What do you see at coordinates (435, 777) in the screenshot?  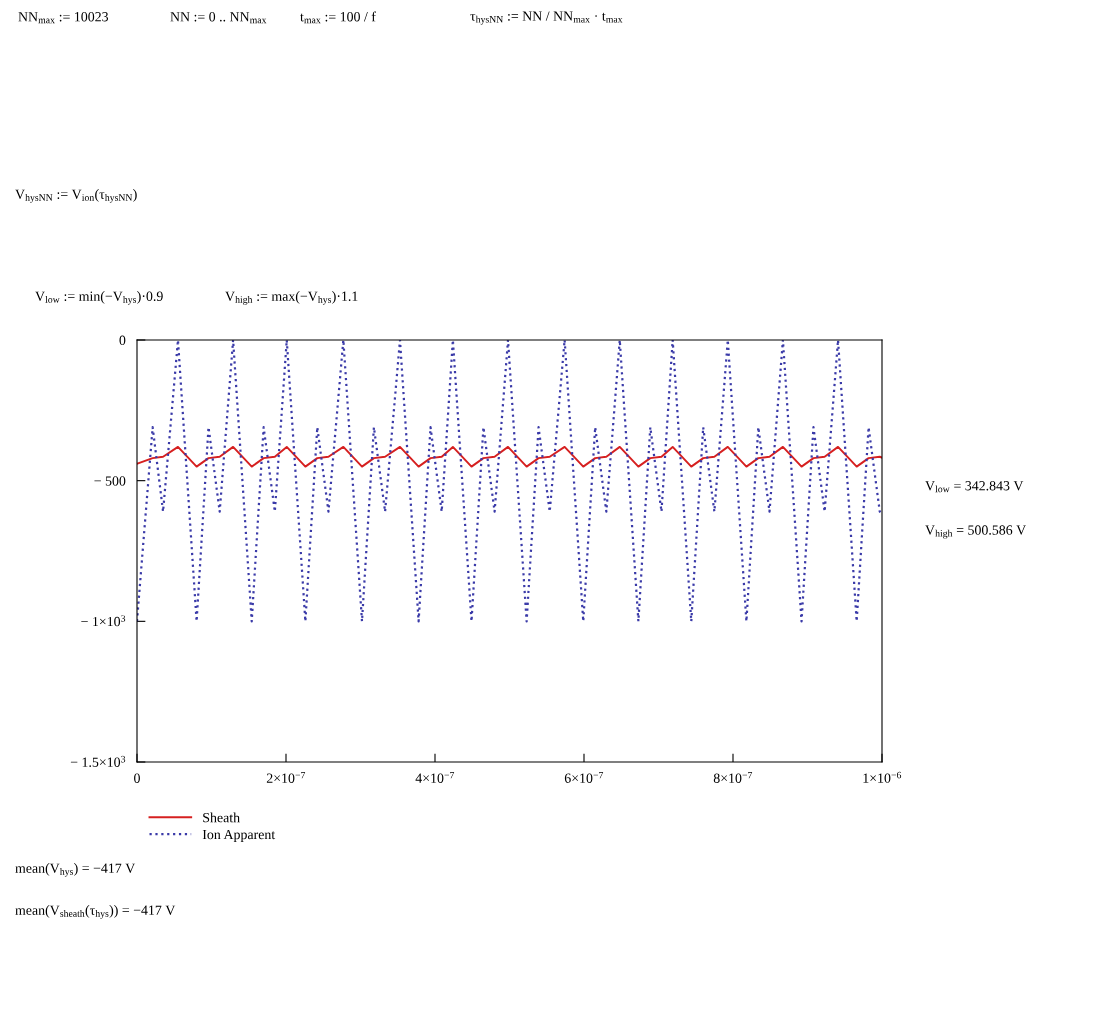 I see `x-tick-label: 4×10$^{−7}$` at bounding box center [435, 777].